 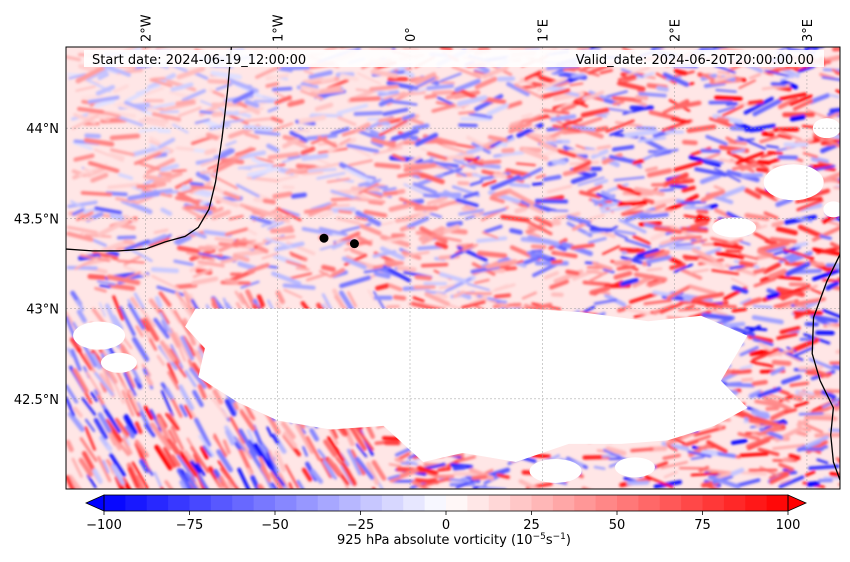 I want to click on colorbar-tick-label: −50, so click(x=274, y=525).